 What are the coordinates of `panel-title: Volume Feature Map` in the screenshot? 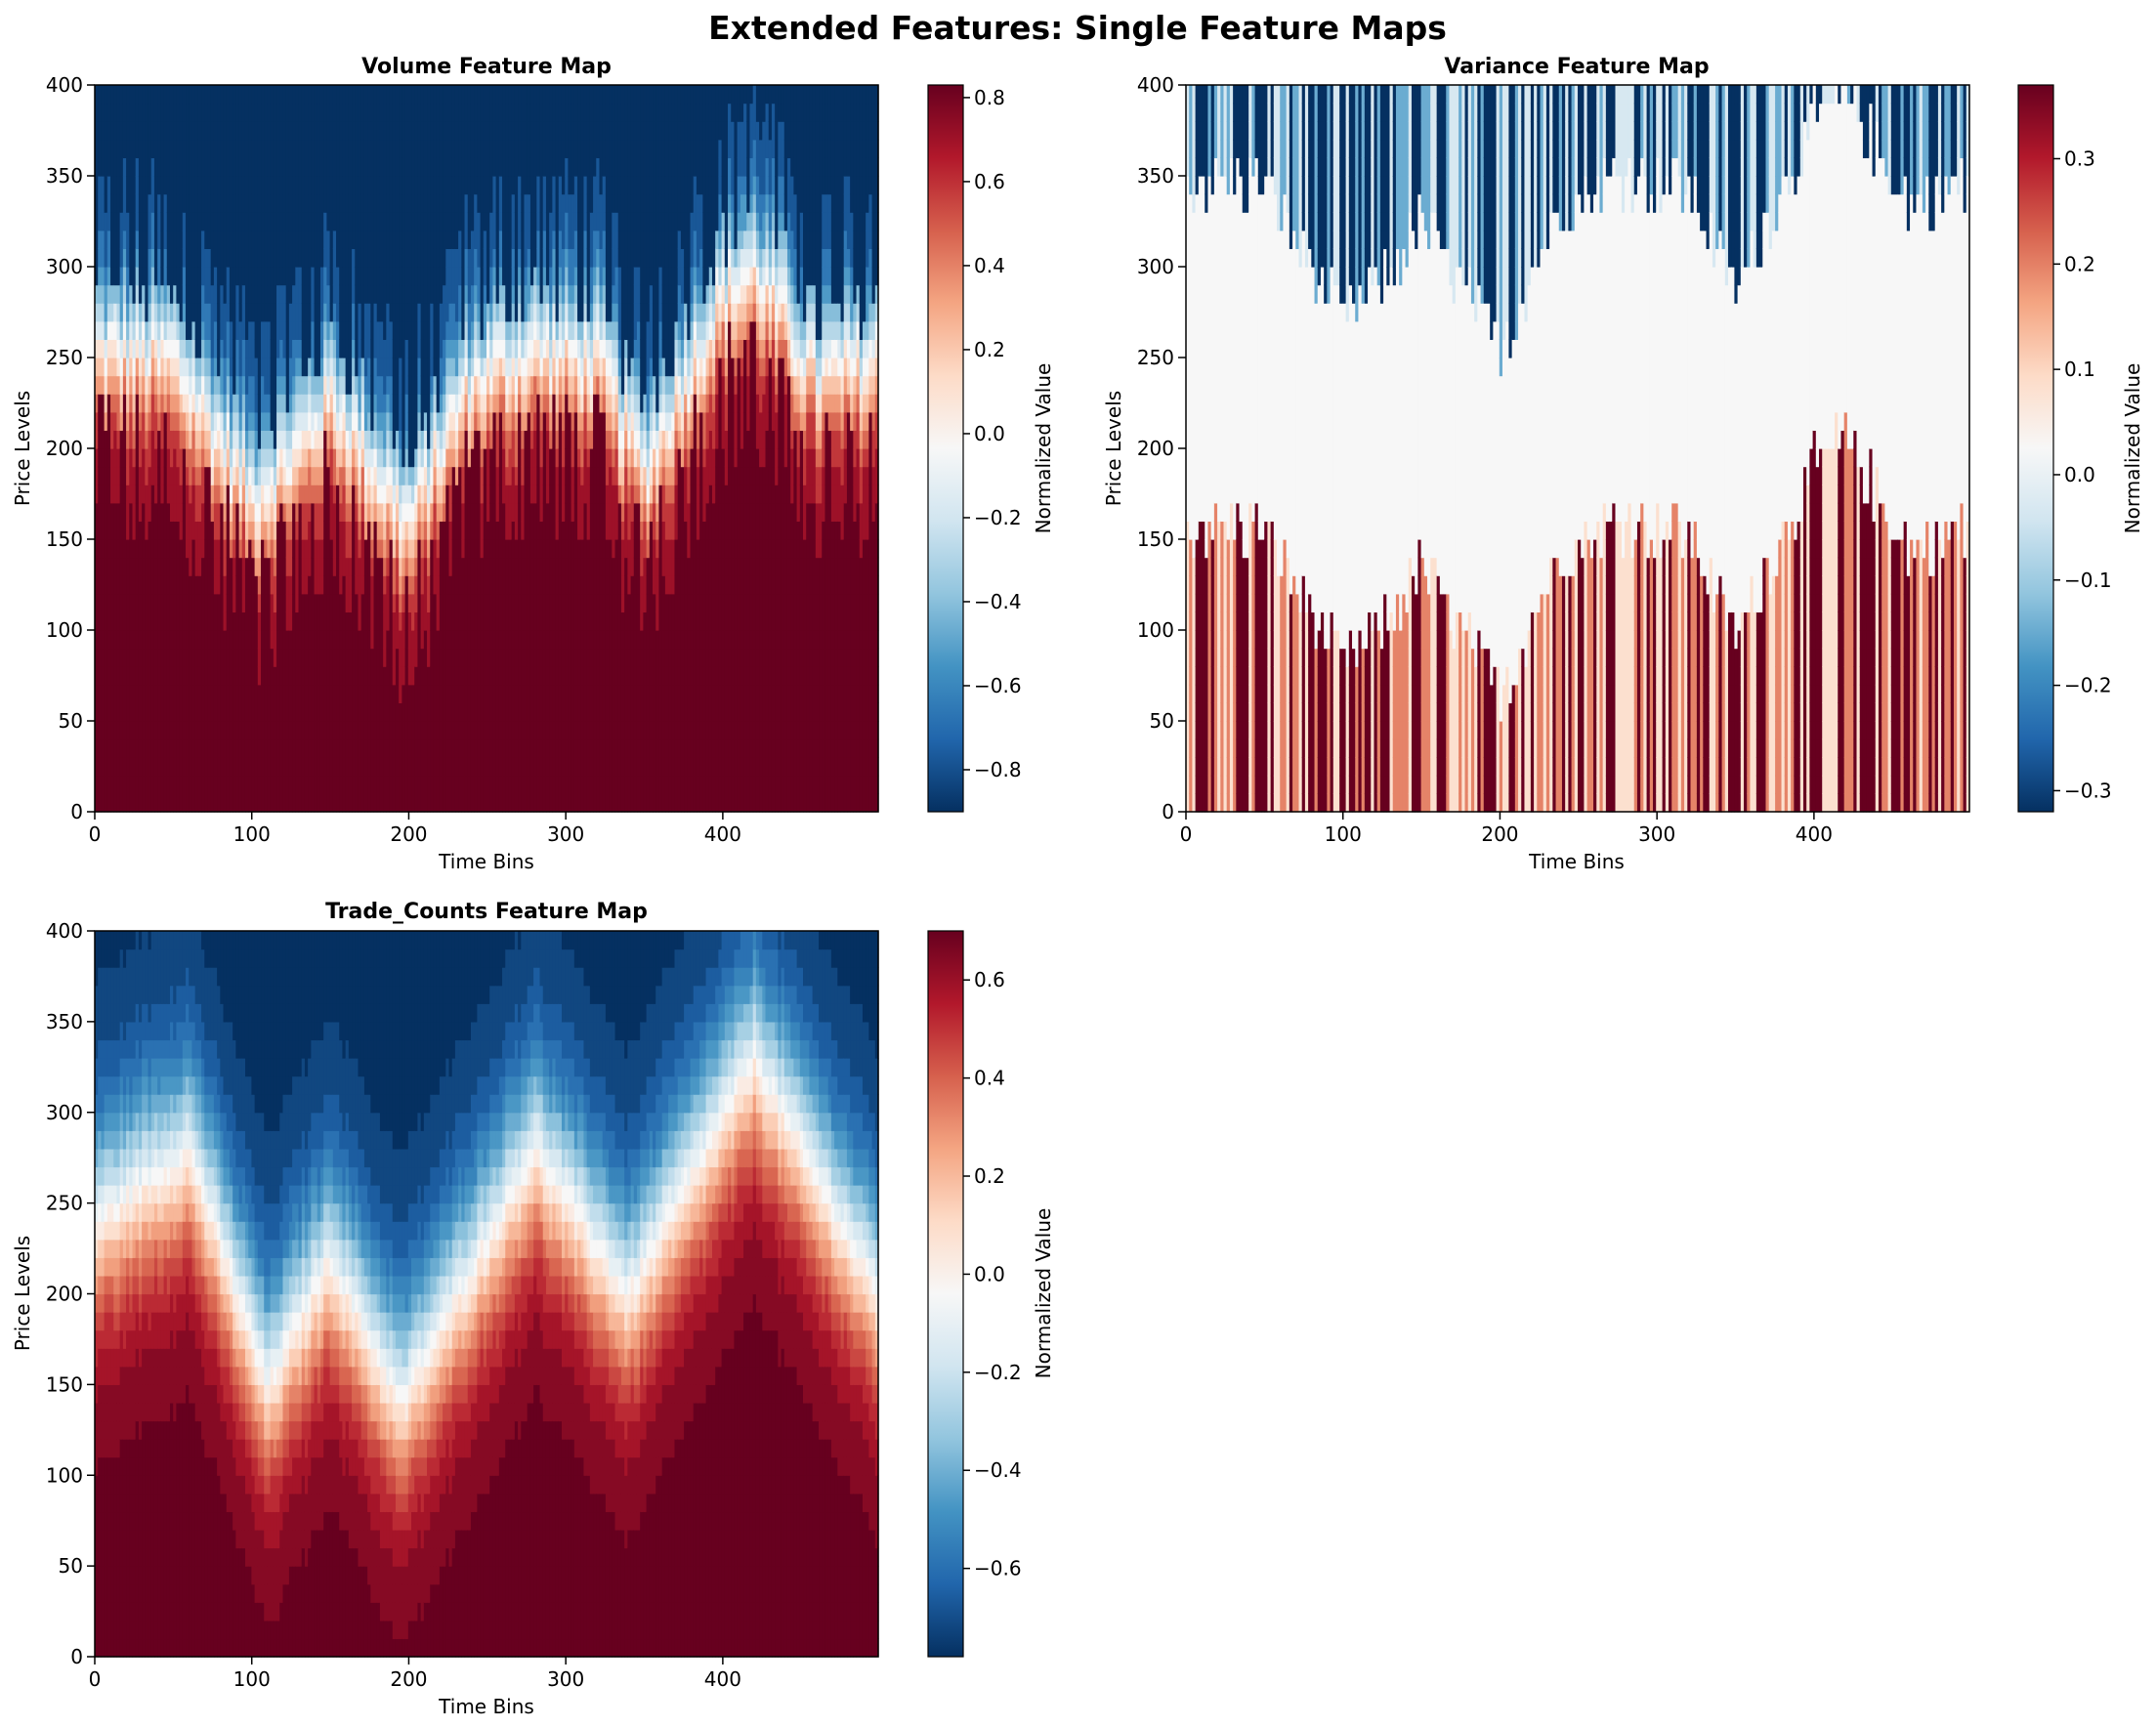 It's located at (486, 67).